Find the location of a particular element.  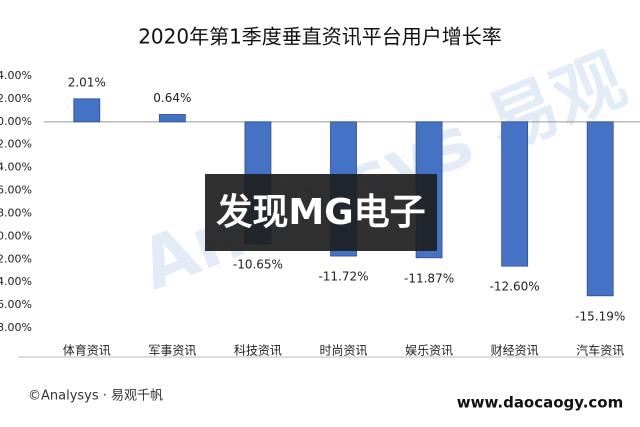

chart-title: 2020年第1季度垂直资讯平台用户增长率 is located at coordinates (320, 37).